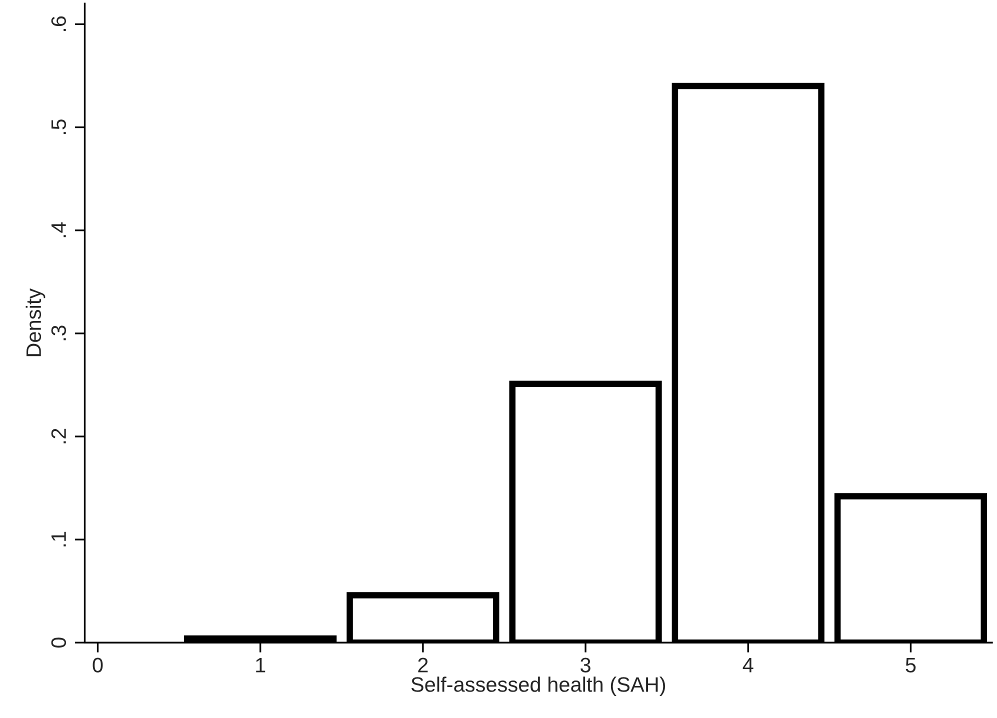 This screenshot has width=997, height=718. Describe the element at coordinates (423, 665) in the screenshot. I see `x-tick-label: 2` at that location.